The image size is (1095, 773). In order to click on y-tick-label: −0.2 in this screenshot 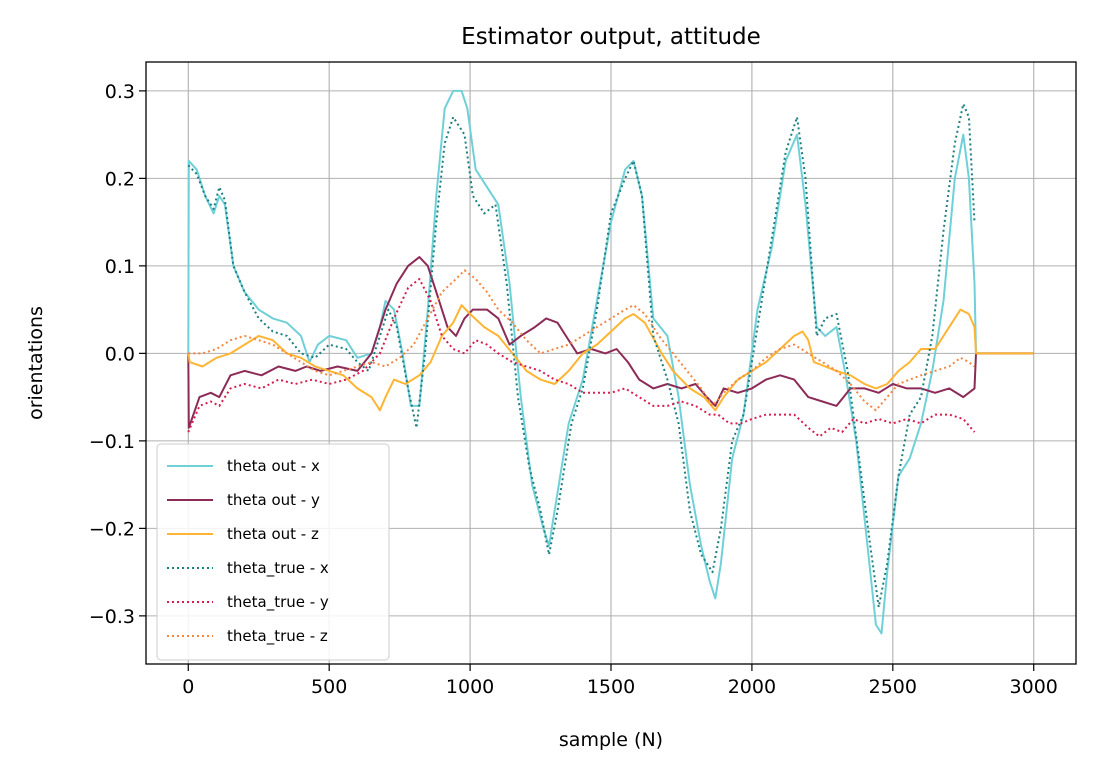, I will do `click(112, 529)`.